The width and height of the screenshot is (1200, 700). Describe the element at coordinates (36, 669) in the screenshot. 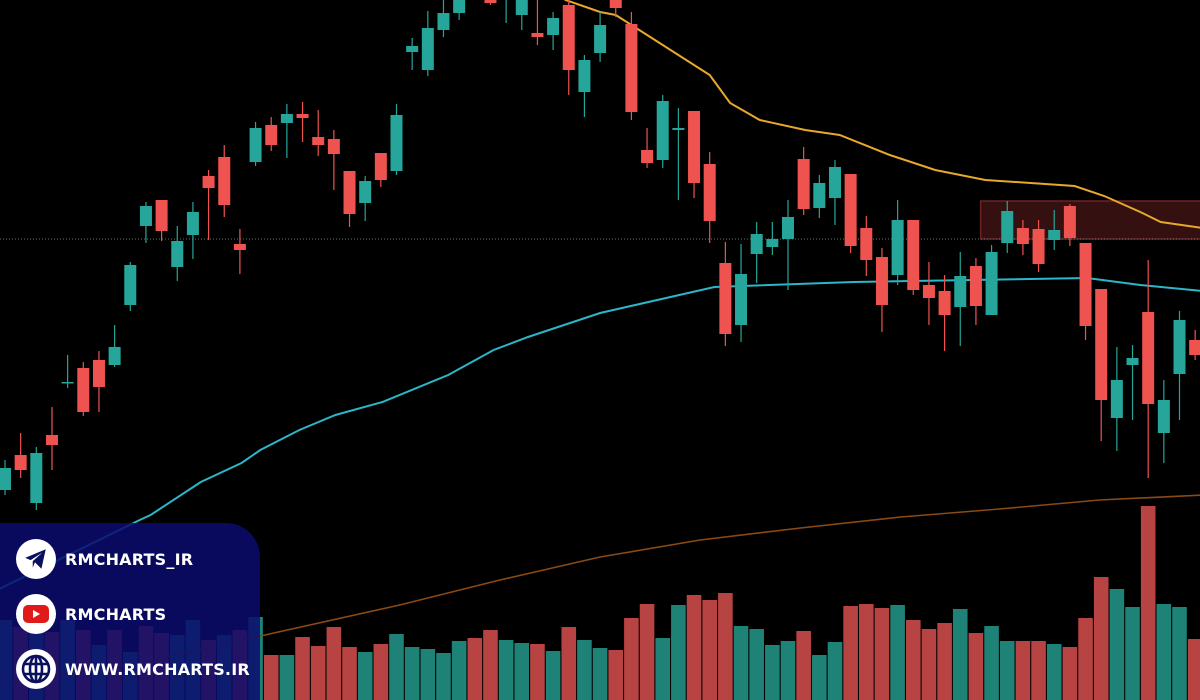

I see `globe-icon` at that location.